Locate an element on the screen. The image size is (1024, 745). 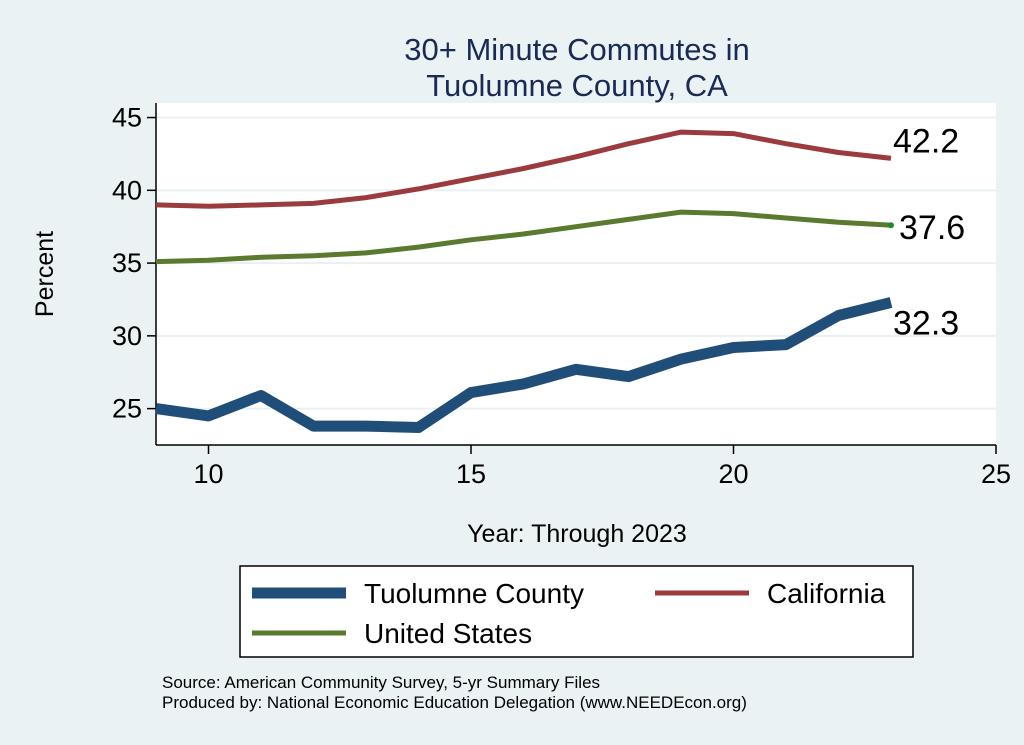
end-label-united-states: 37.6 is located at coordinates (932, 228).